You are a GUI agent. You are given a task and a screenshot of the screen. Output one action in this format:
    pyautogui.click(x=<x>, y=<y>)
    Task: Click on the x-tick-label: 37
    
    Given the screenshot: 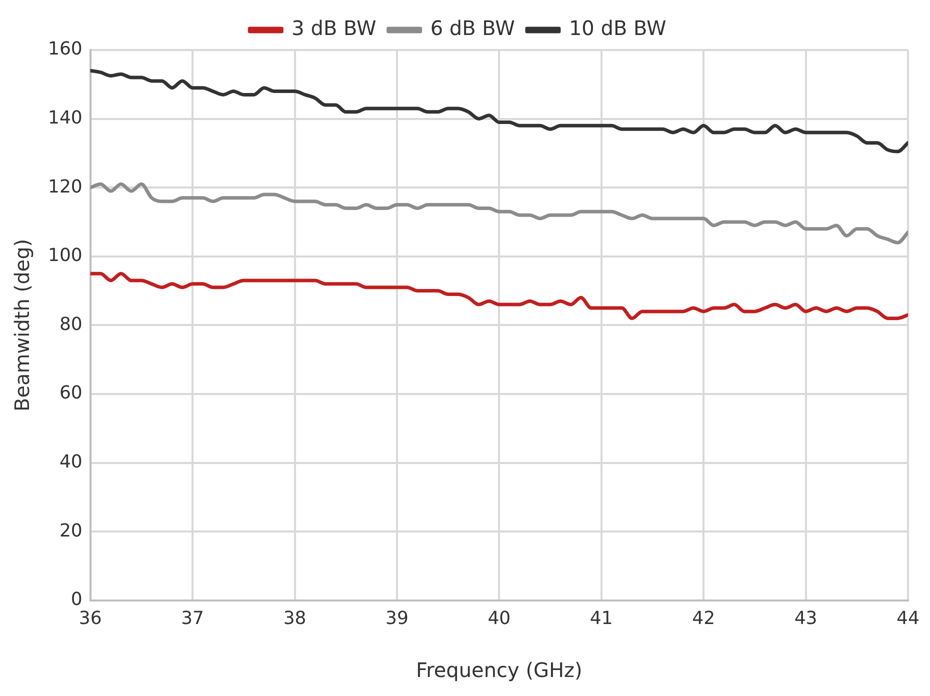 What is the action you would take?
    pyautogui.click(x=192, y=618)
    